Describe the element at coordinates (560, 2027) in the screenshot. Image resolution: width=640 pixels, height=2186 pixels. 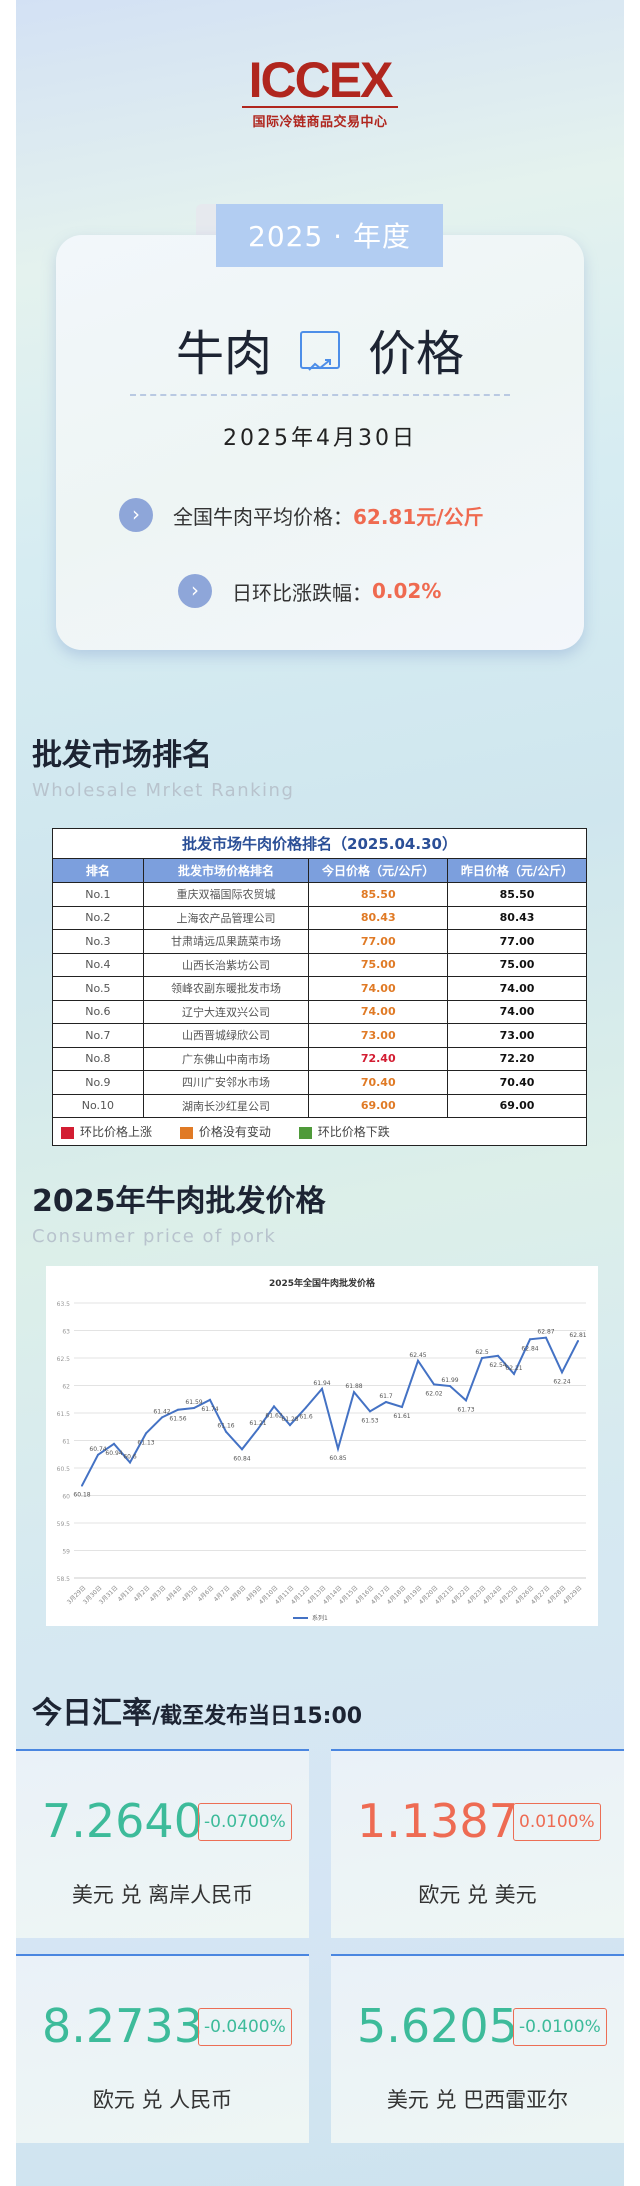
I see `fx-change-badge: -0.0100%` at that location.